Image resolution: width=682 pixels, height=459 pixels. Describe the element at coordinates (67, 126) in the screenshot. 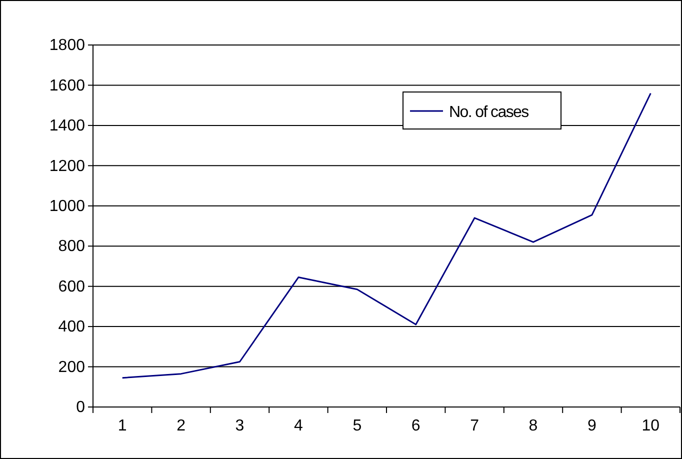

I see `y-tick-label: 1400` at that location.